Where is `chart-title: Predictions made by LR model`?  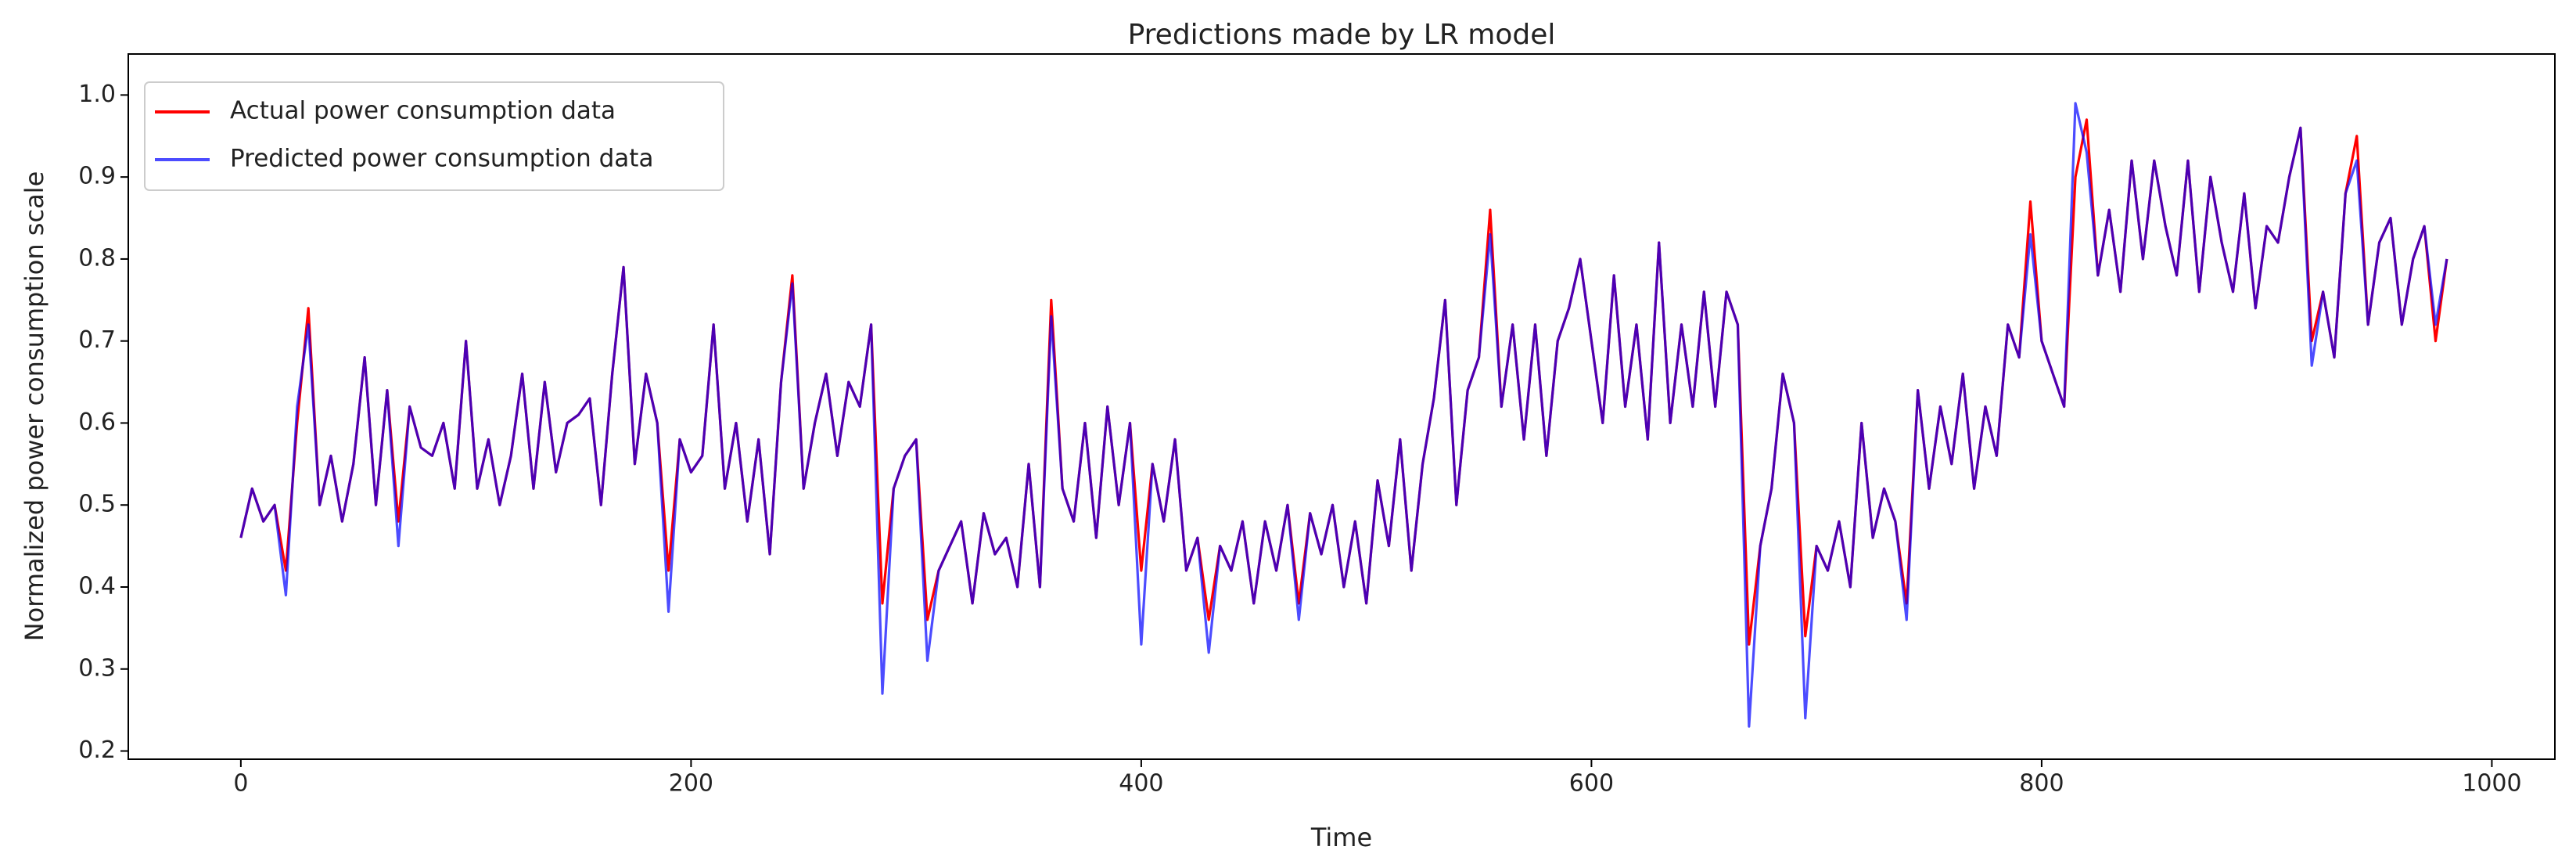
chart-title: Predictions made by LR model is located at coordinates (1342, 35).